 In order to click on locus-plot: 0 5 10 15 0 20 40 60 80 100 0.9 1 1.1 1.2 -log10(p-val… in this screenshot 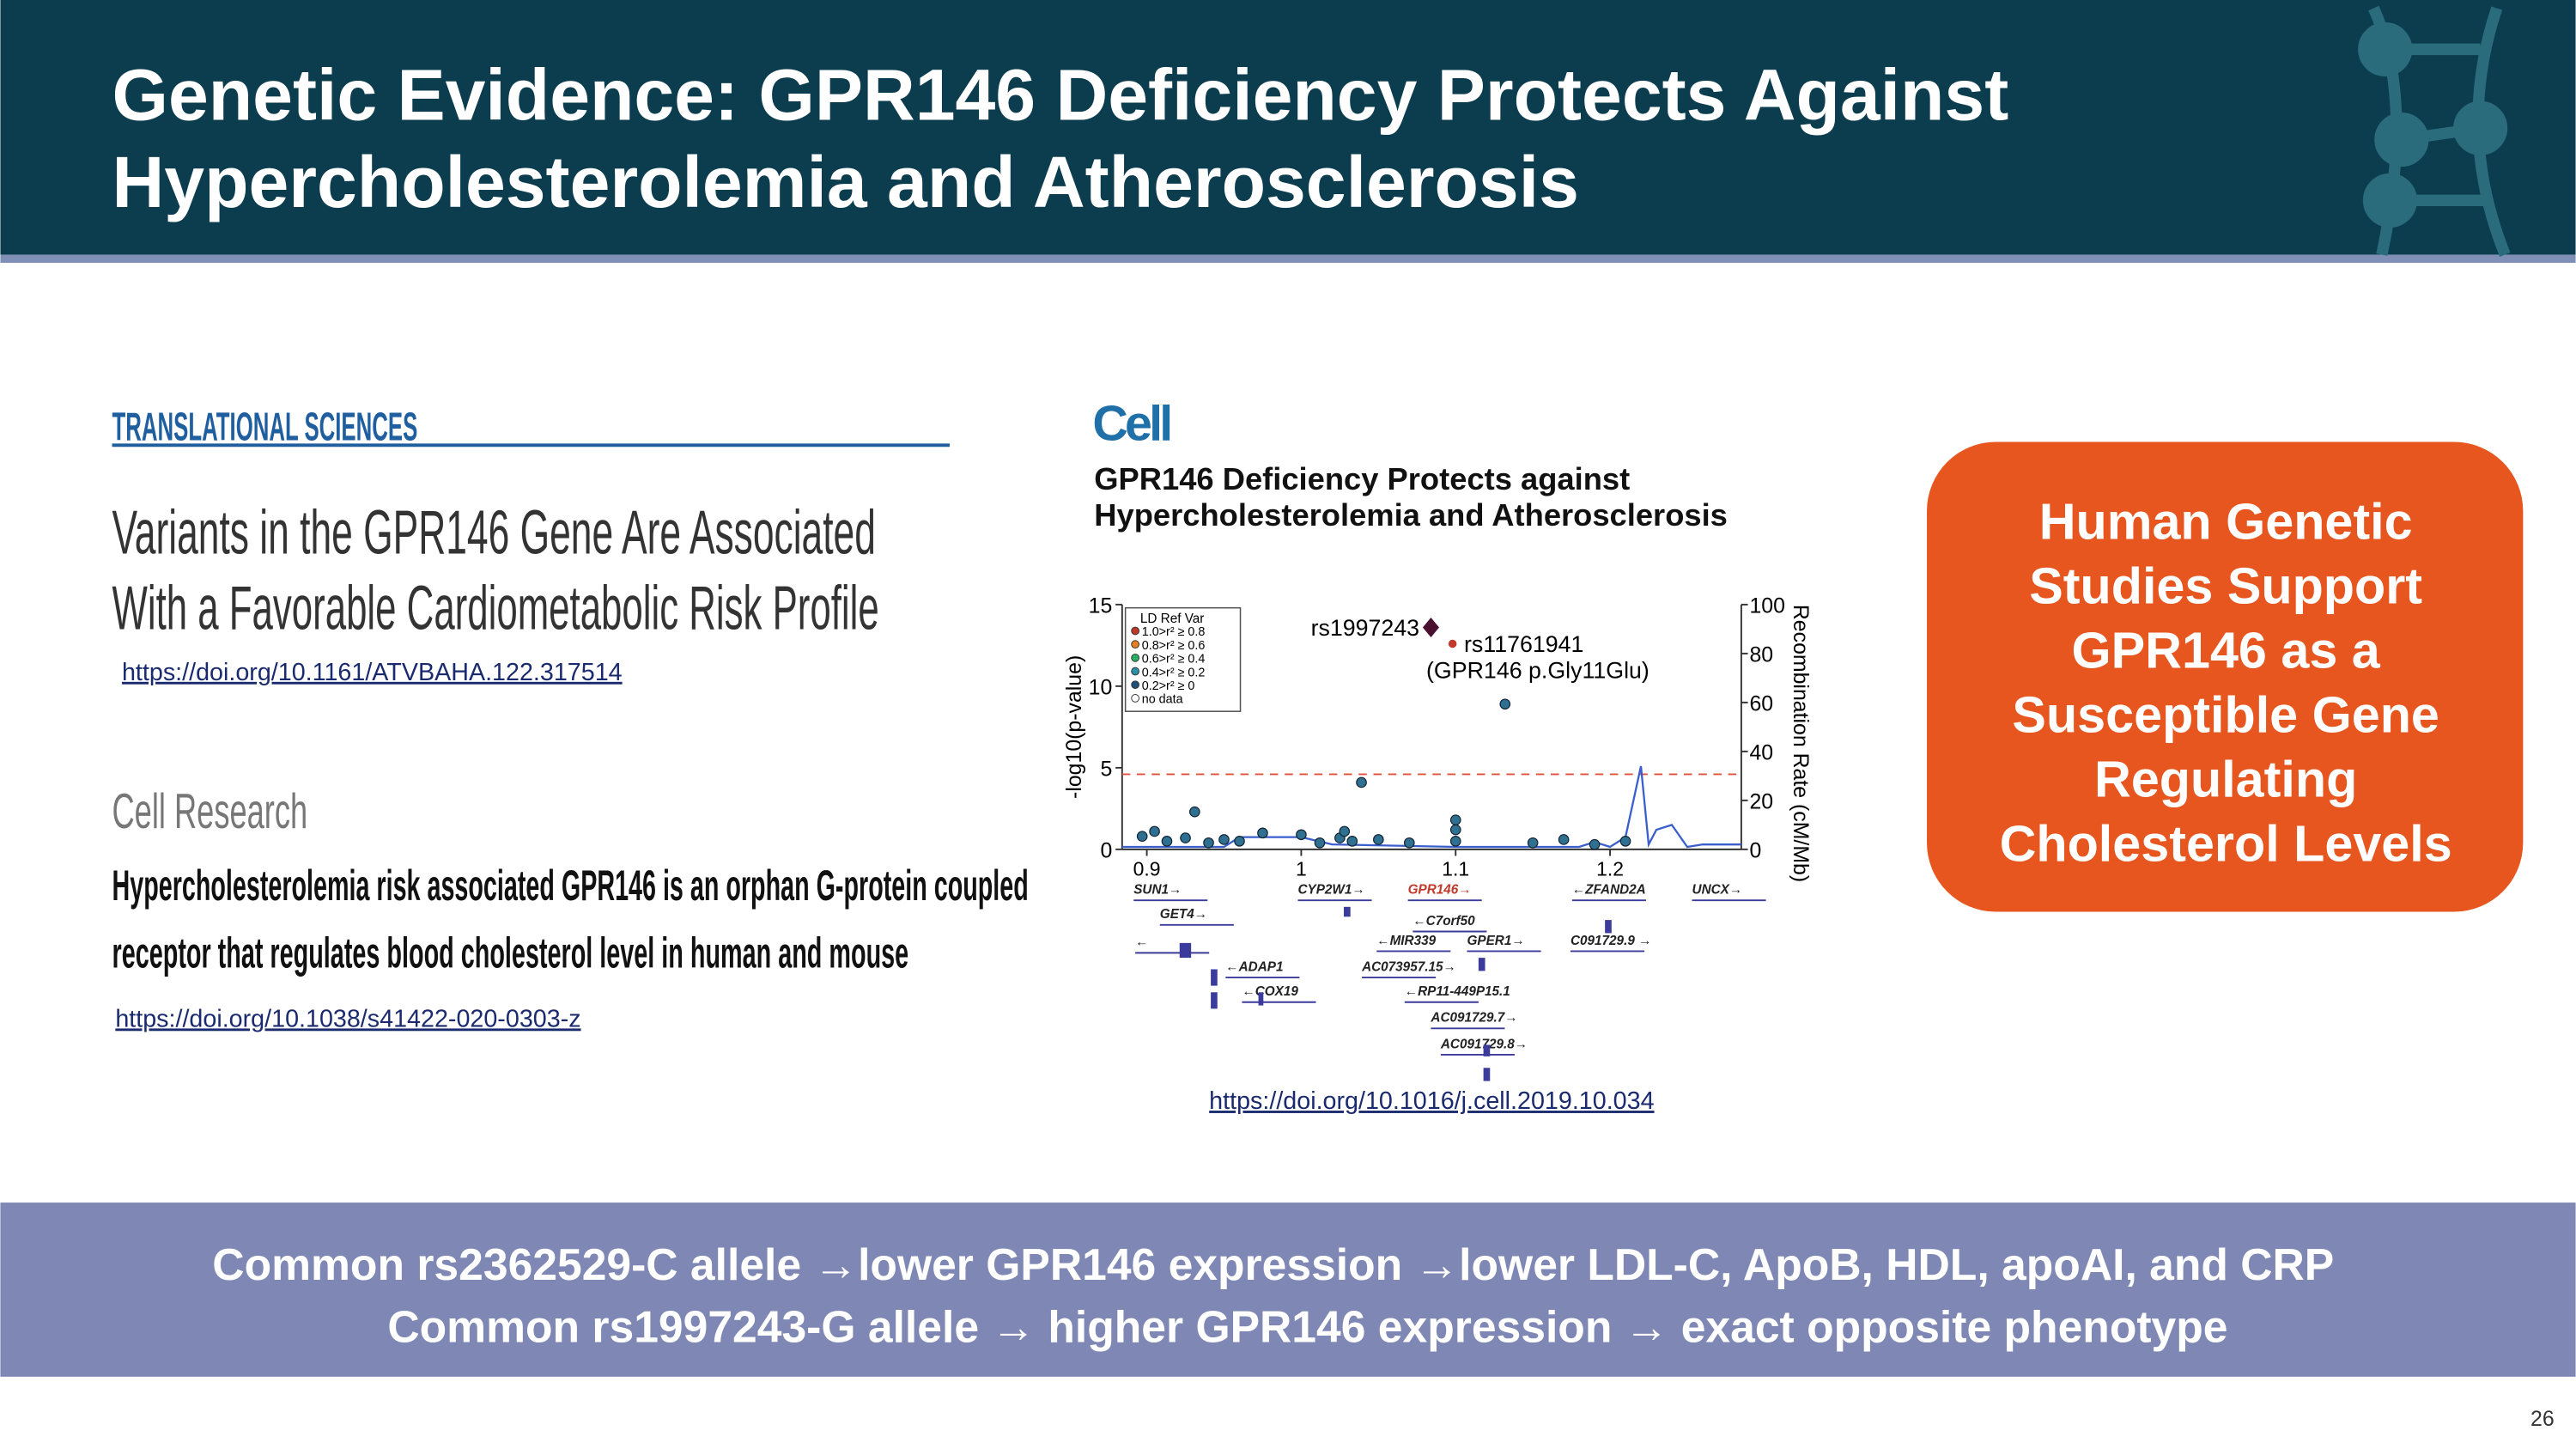, I will do `click(1437, 837)`.